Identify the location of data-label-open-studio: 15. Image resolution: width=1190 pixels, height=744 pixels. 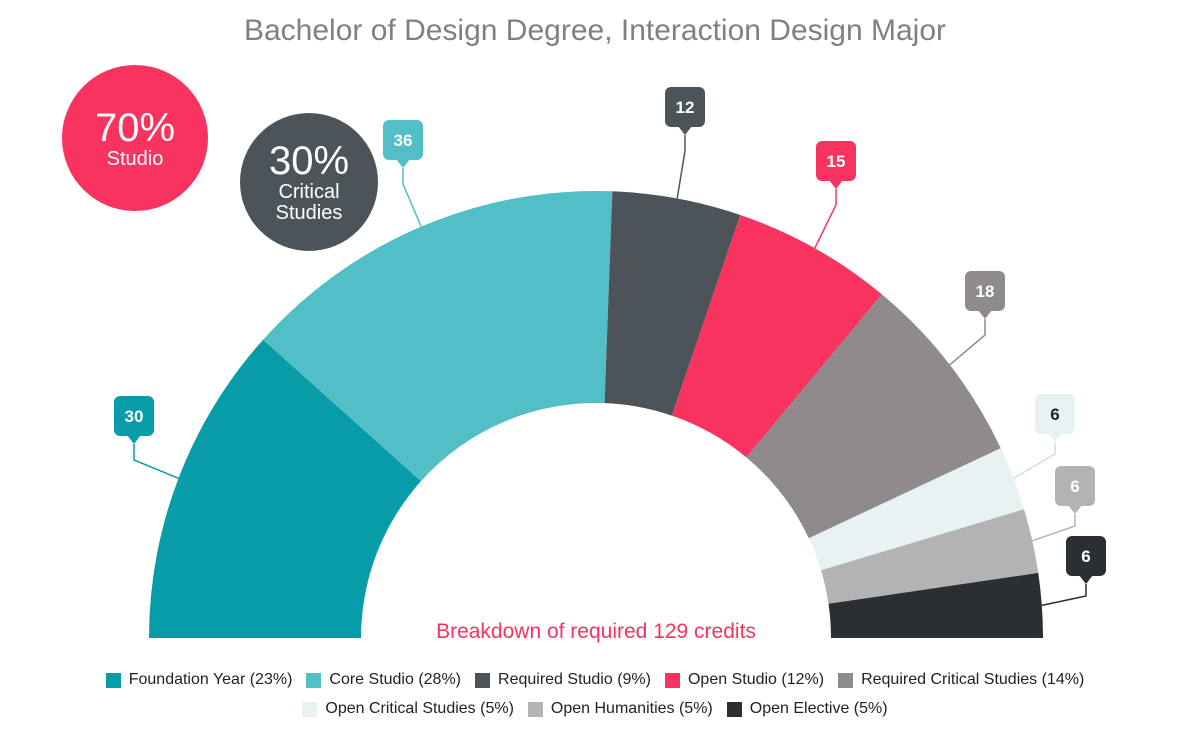
(836, 161).